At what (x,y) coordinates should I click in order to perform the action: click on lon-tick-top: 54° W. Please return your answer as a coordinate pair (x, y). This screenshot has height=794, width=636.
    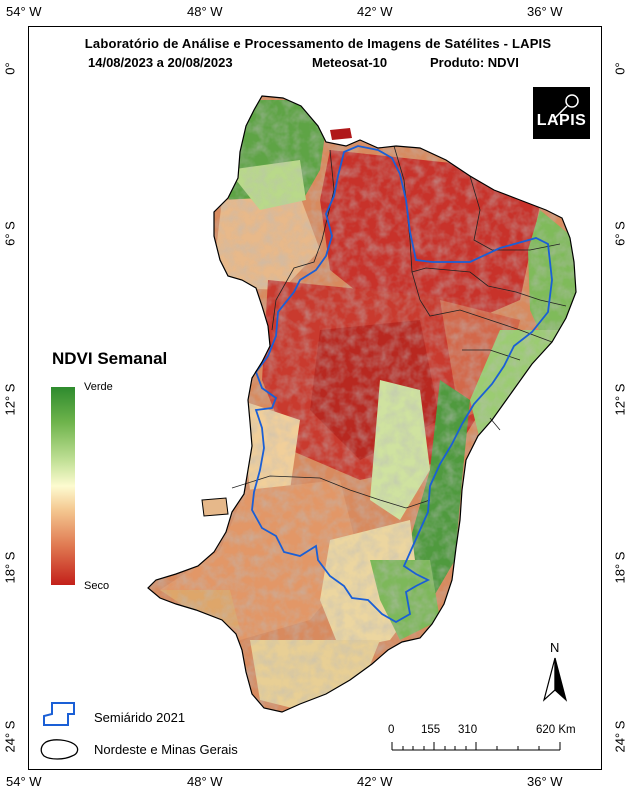
    Looking at the image, I should click on (24, 11).